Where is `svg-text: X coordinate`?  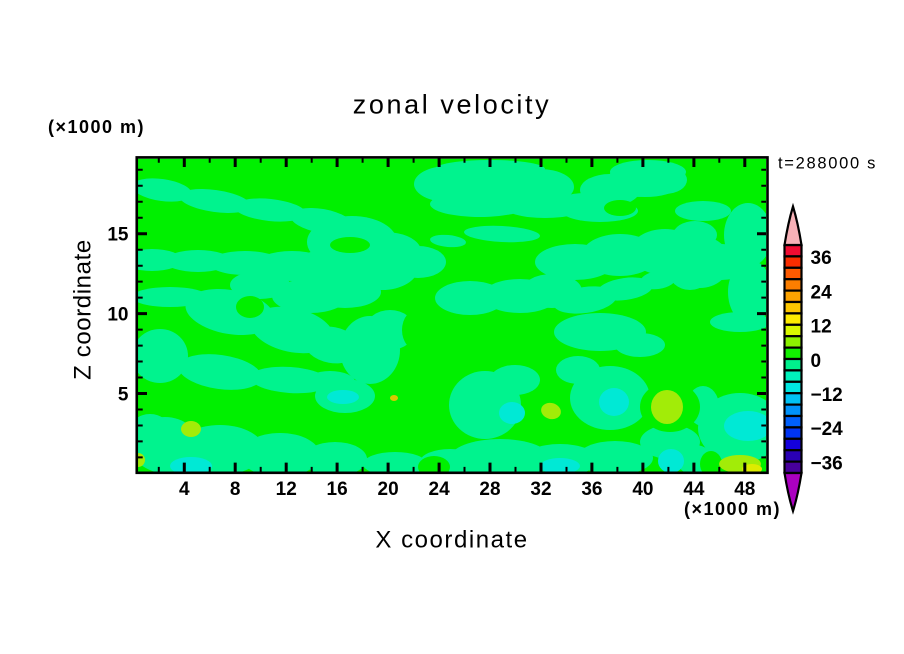
svg-text: X coordinate is located at coordinates (451, 540).